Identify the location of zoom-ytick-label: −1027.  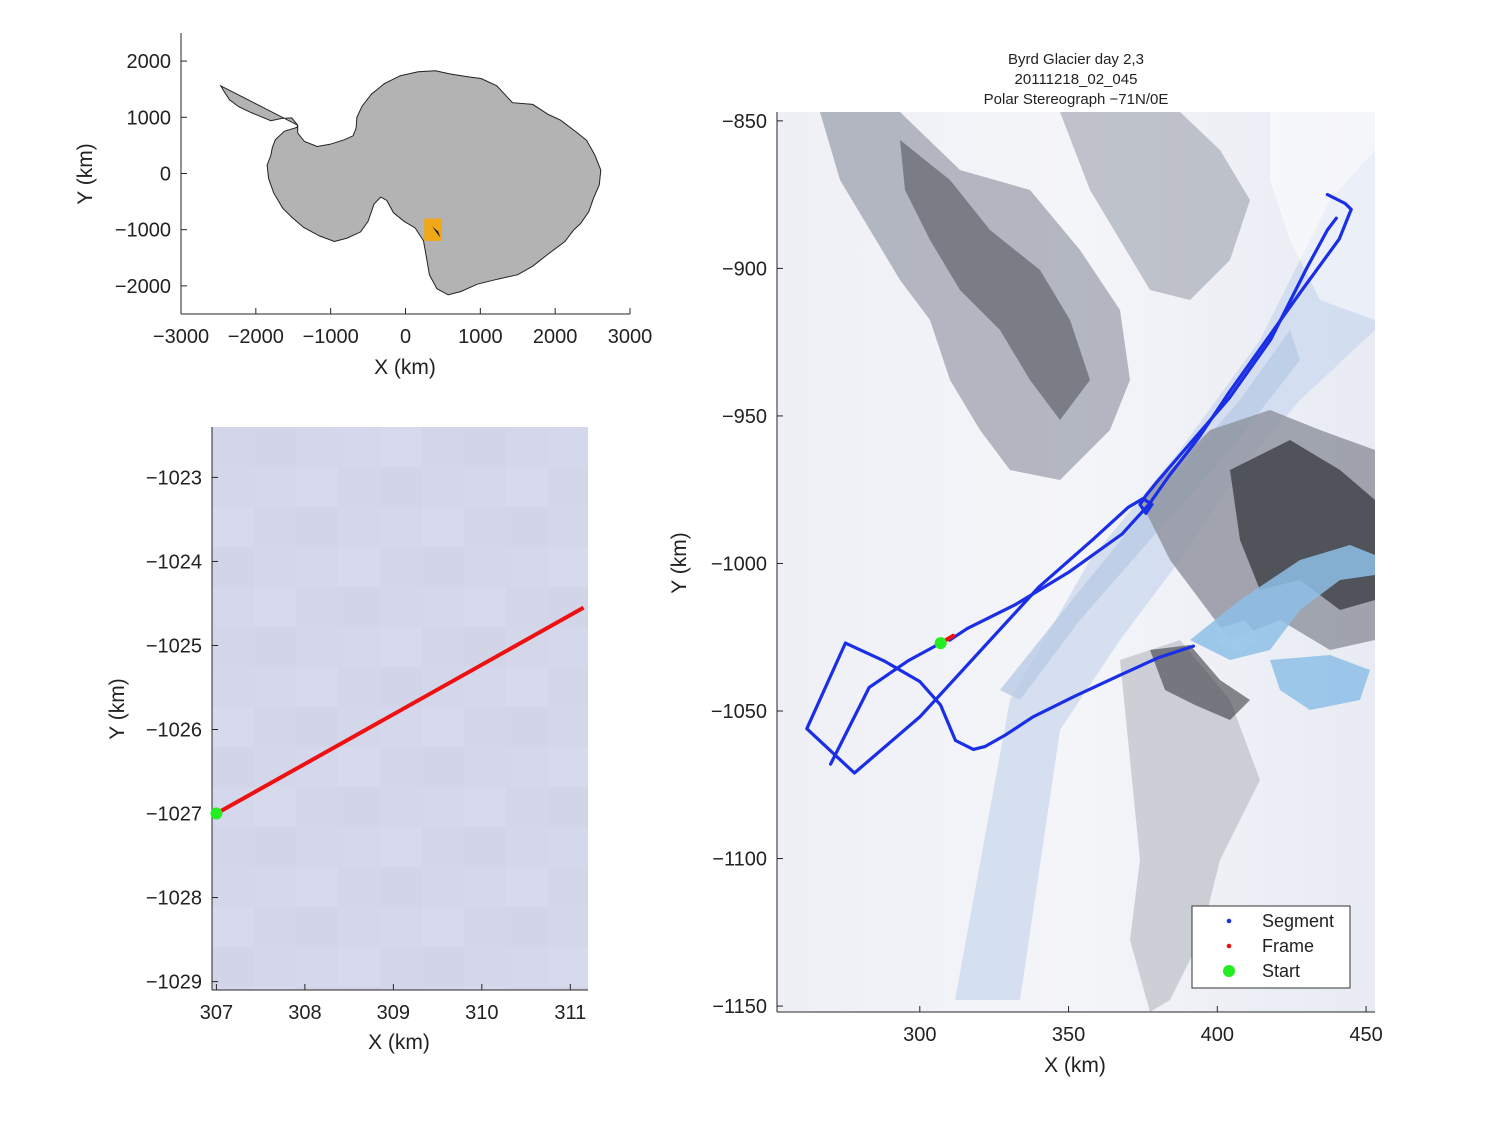
(174, 815).